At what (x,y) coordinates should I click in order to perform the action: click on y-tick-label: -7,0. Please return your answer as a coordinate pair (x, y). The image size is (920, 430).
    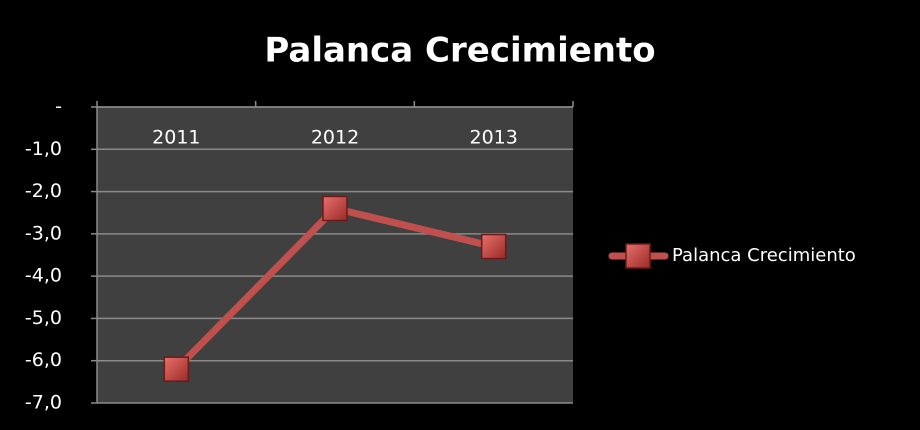
    Looking at the image, I should click on (43, 403).